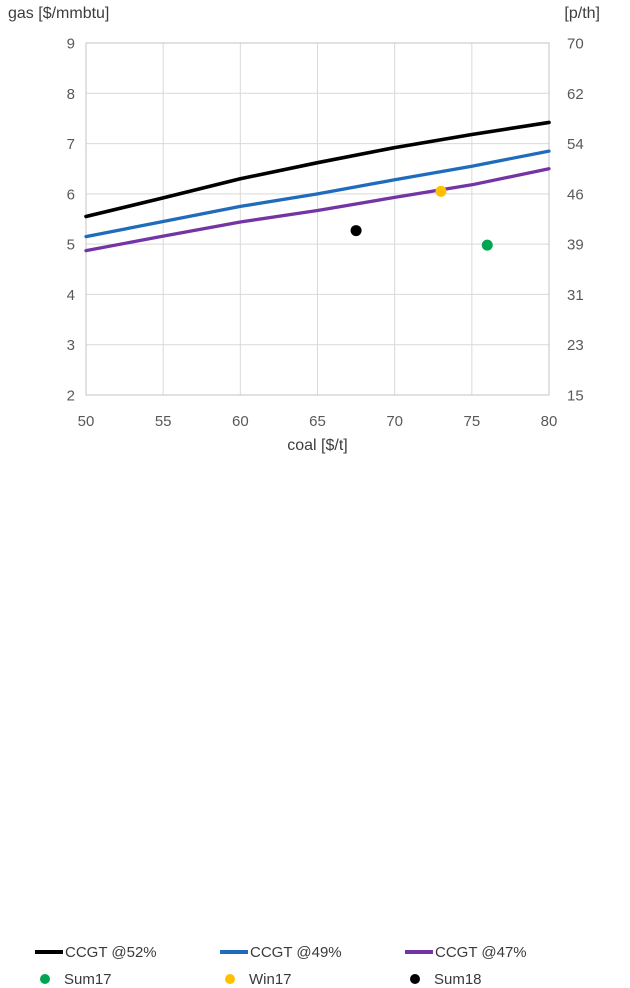  Describe the element at coordinates (317, 421) in the screenshot. I see `x-tick-label: 65` at that location.